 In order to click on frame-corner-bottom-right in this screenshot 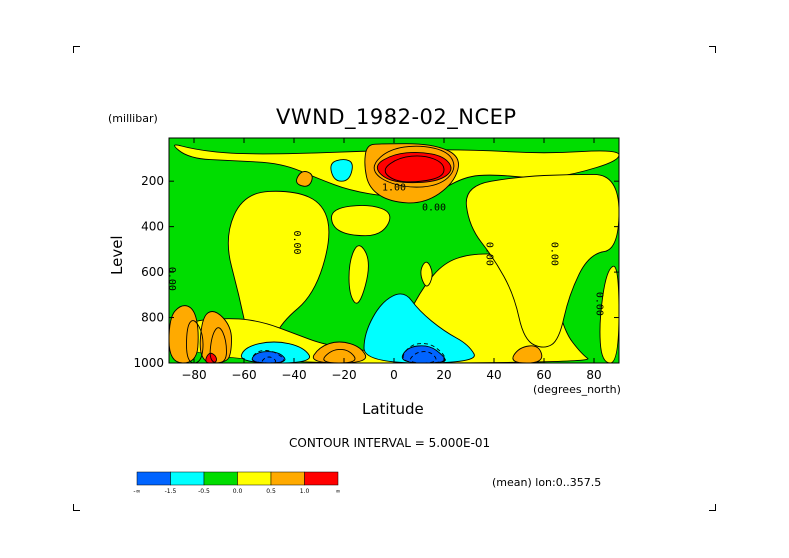, I will do `click(712, 507)`.